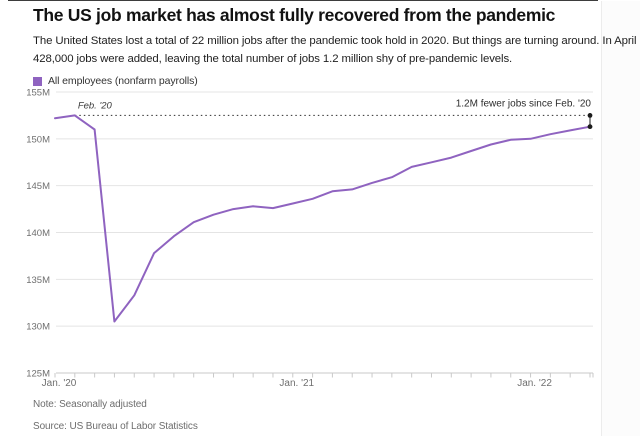 Image resolution: width=640 pixels, height=436 pixels. Describe the element at coordinates (590, 115) in the screenshot. I see `annotation-dot-reference` at that location.